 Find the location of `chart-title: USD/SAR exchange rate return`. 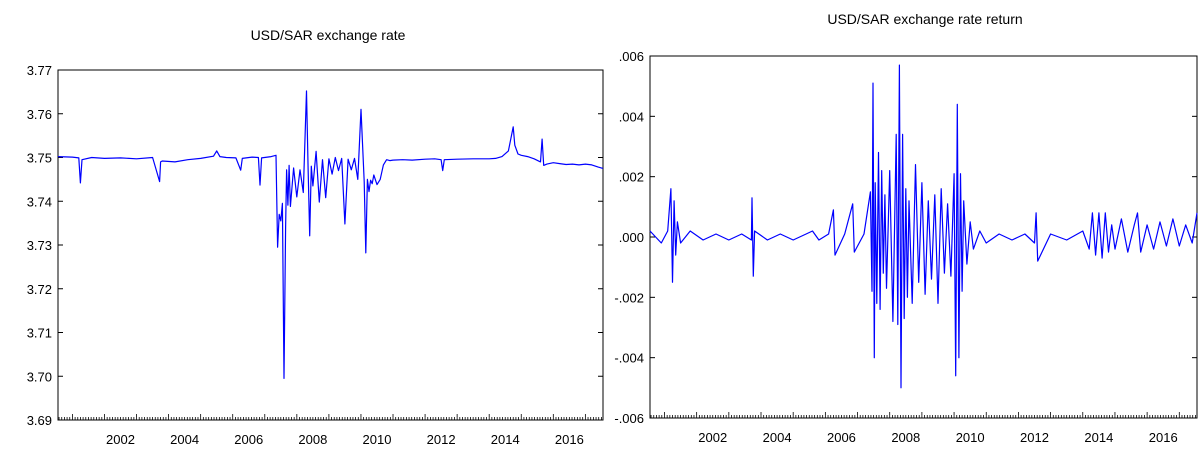

chart-title: USD/SAR exchange rate return is located at coordinates (924, 19).